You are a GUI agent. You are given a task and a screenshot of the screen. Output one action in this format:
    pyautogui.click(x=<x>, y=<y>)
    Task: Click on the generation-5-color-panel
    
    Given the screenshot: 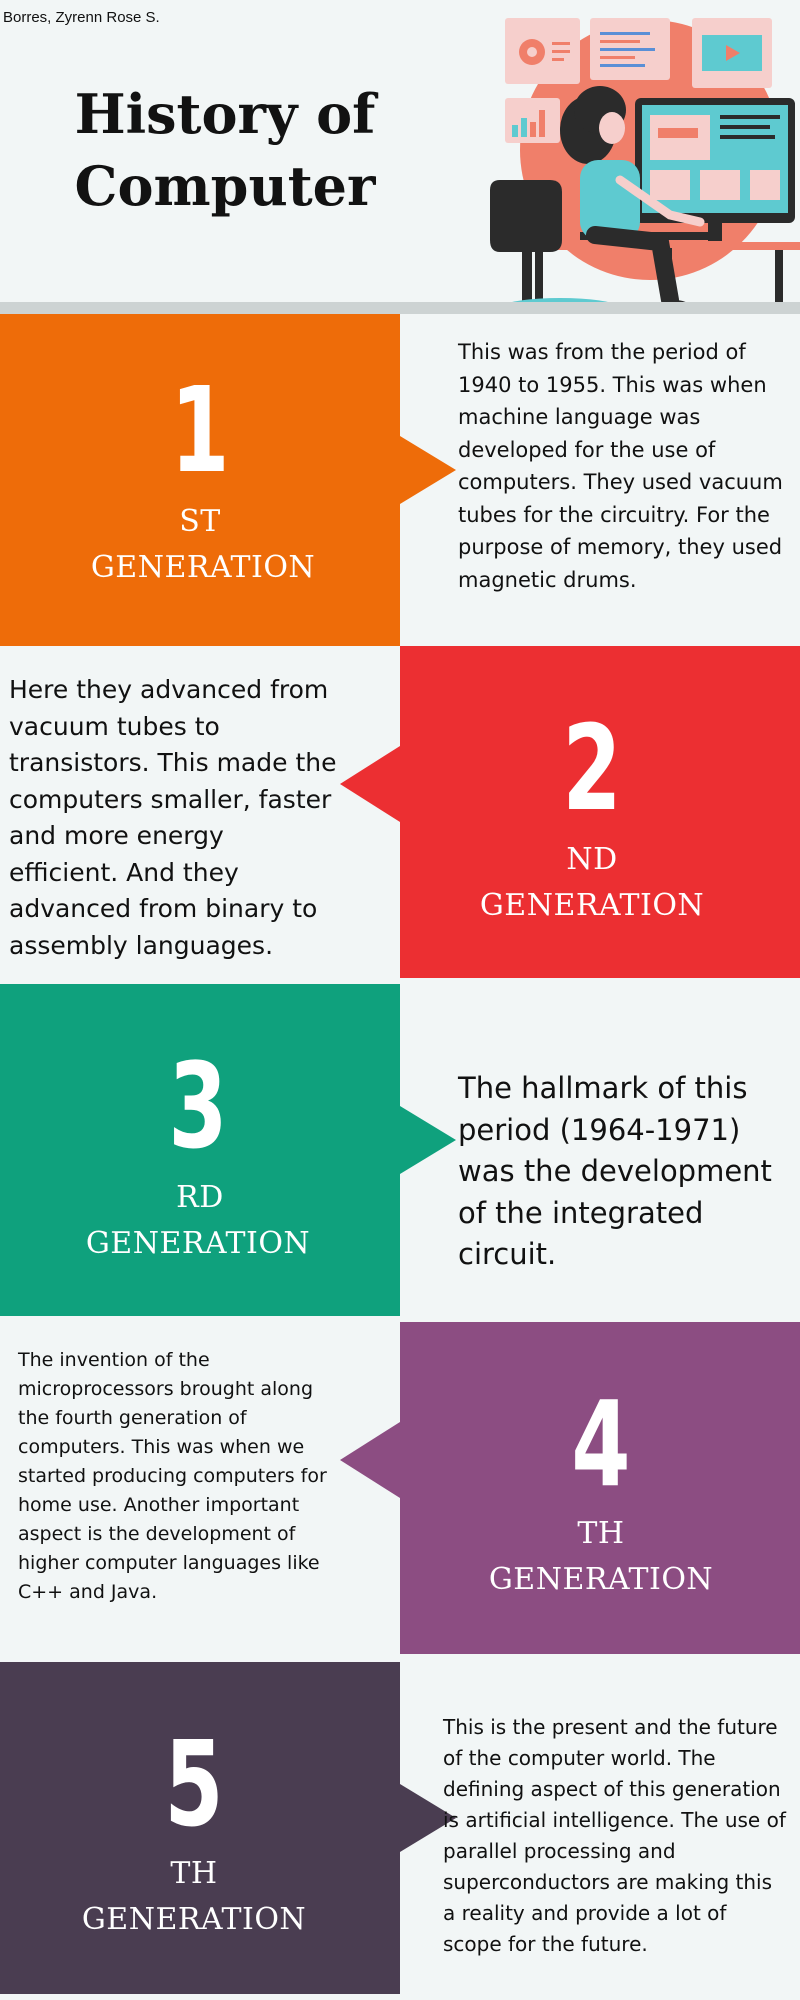 What is the action you would take?
    pyautogui.click(x=200, y=1828)
    